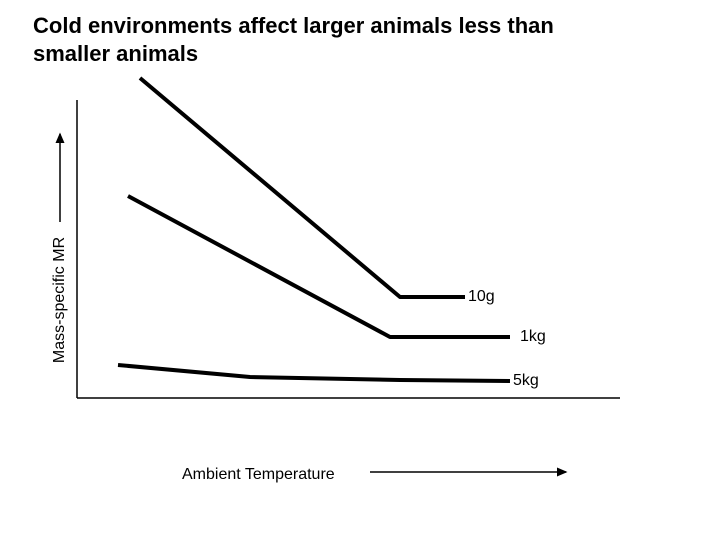  What do you see at coordinates (115, 53) in the screenshot?
I see `title-line: smaller animals` at bounding box center [115, 53].